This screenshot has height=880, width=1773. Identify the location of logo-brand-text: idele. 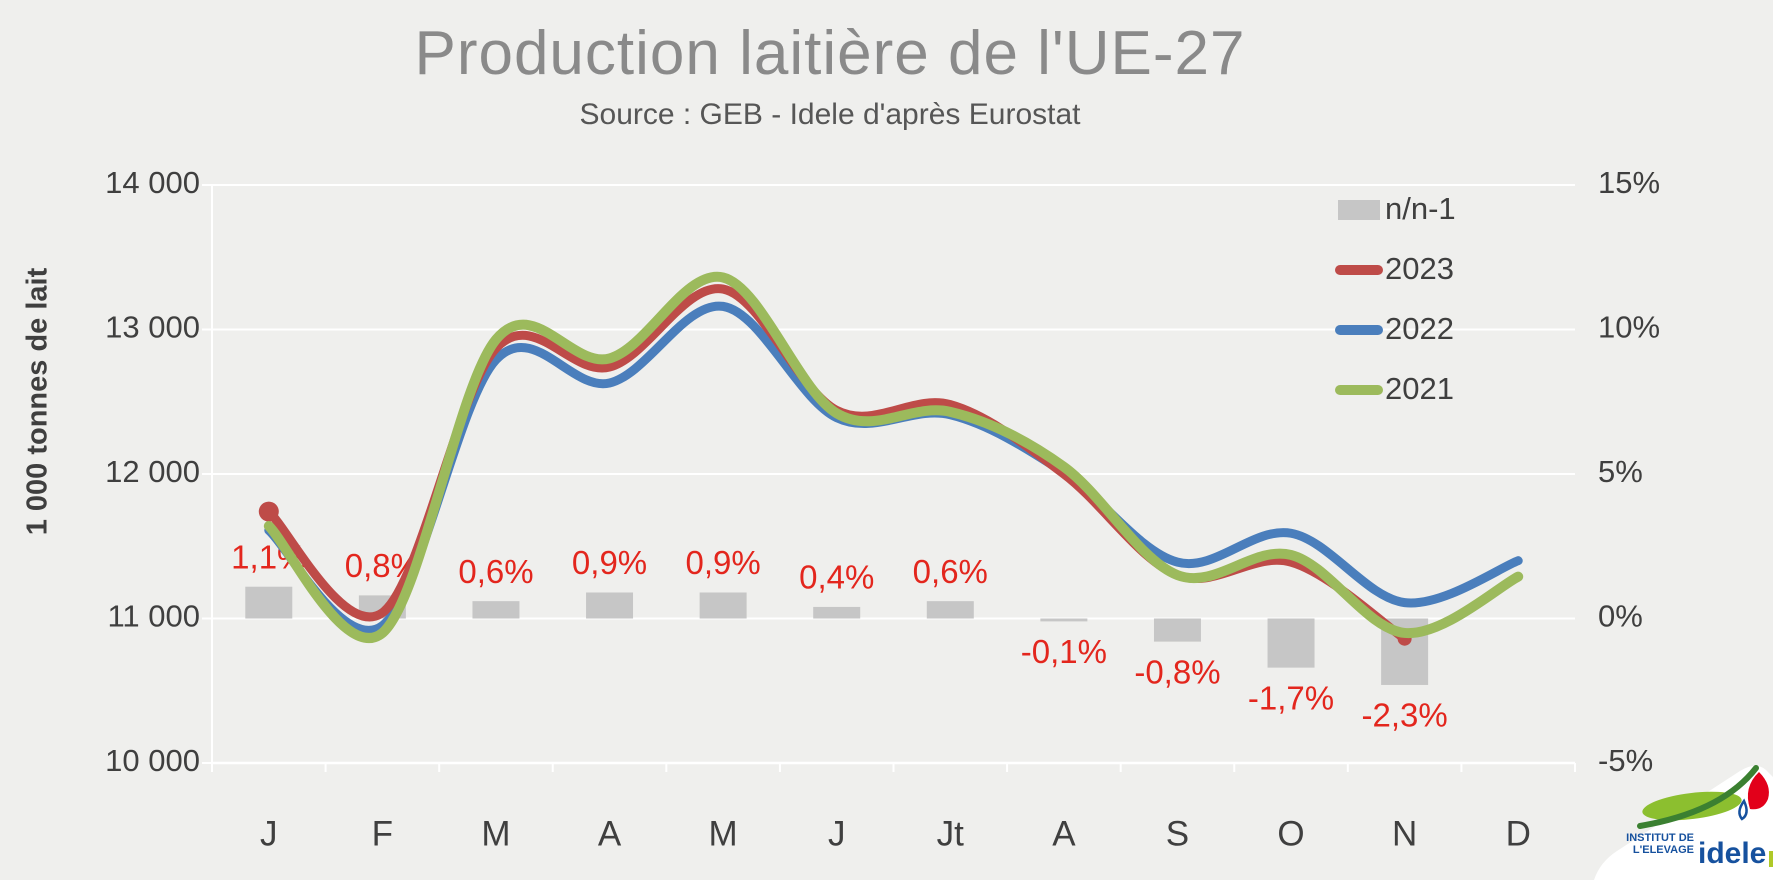
(1732, 853).